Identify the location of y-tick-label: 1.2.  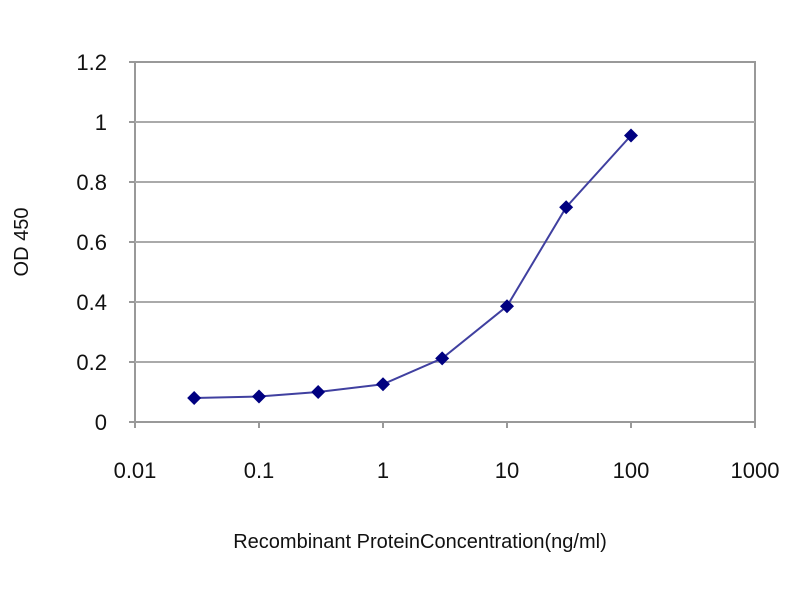
(91, 62).